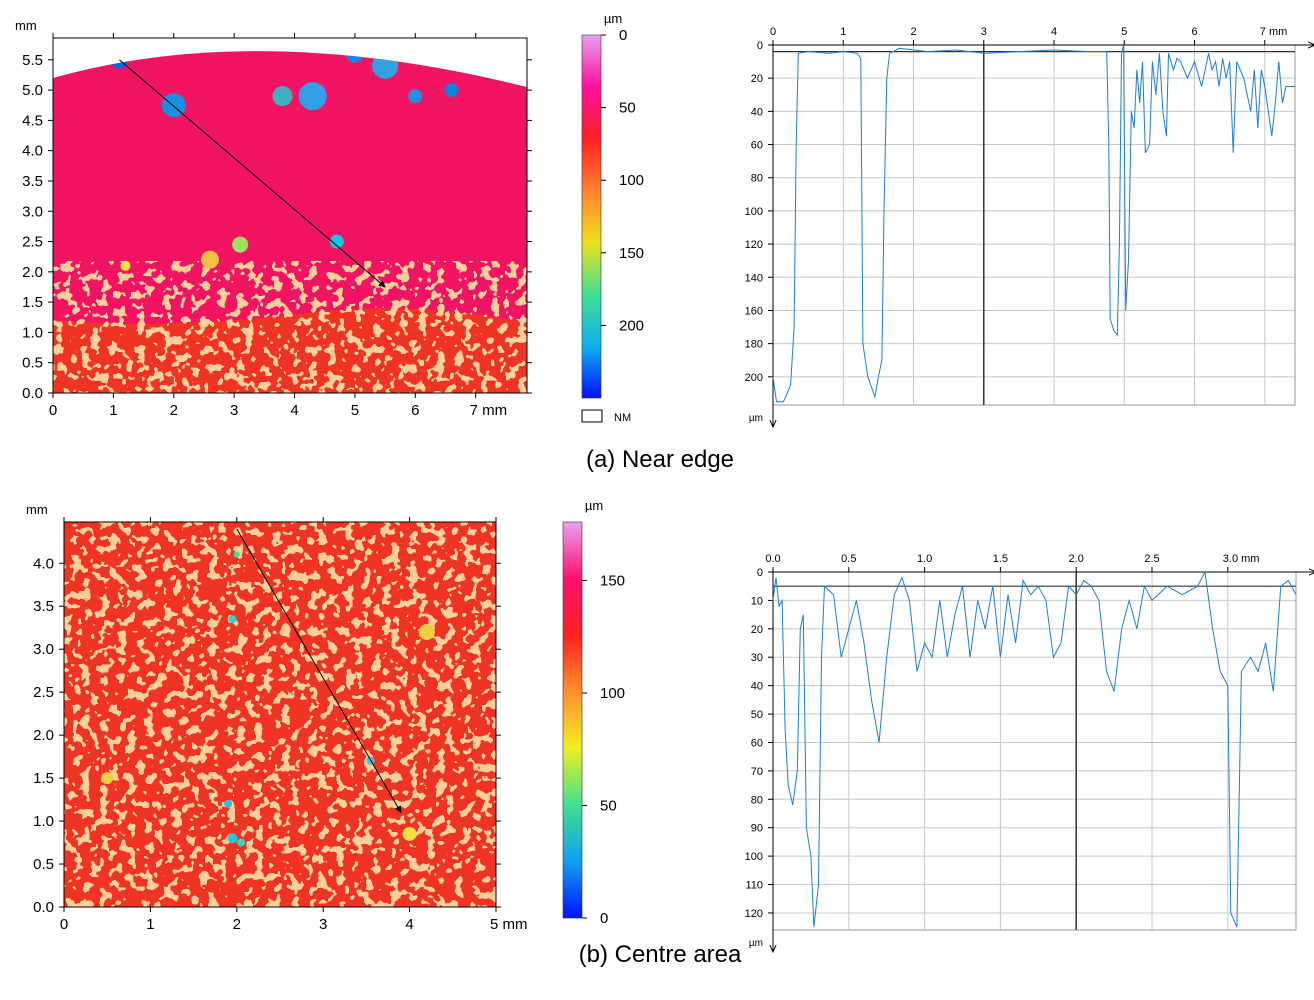 The image size is (1314, 1000). Describe the element at coordinates (757, 772) in the screenshot. I see `y-tick-label: 70` at that location.